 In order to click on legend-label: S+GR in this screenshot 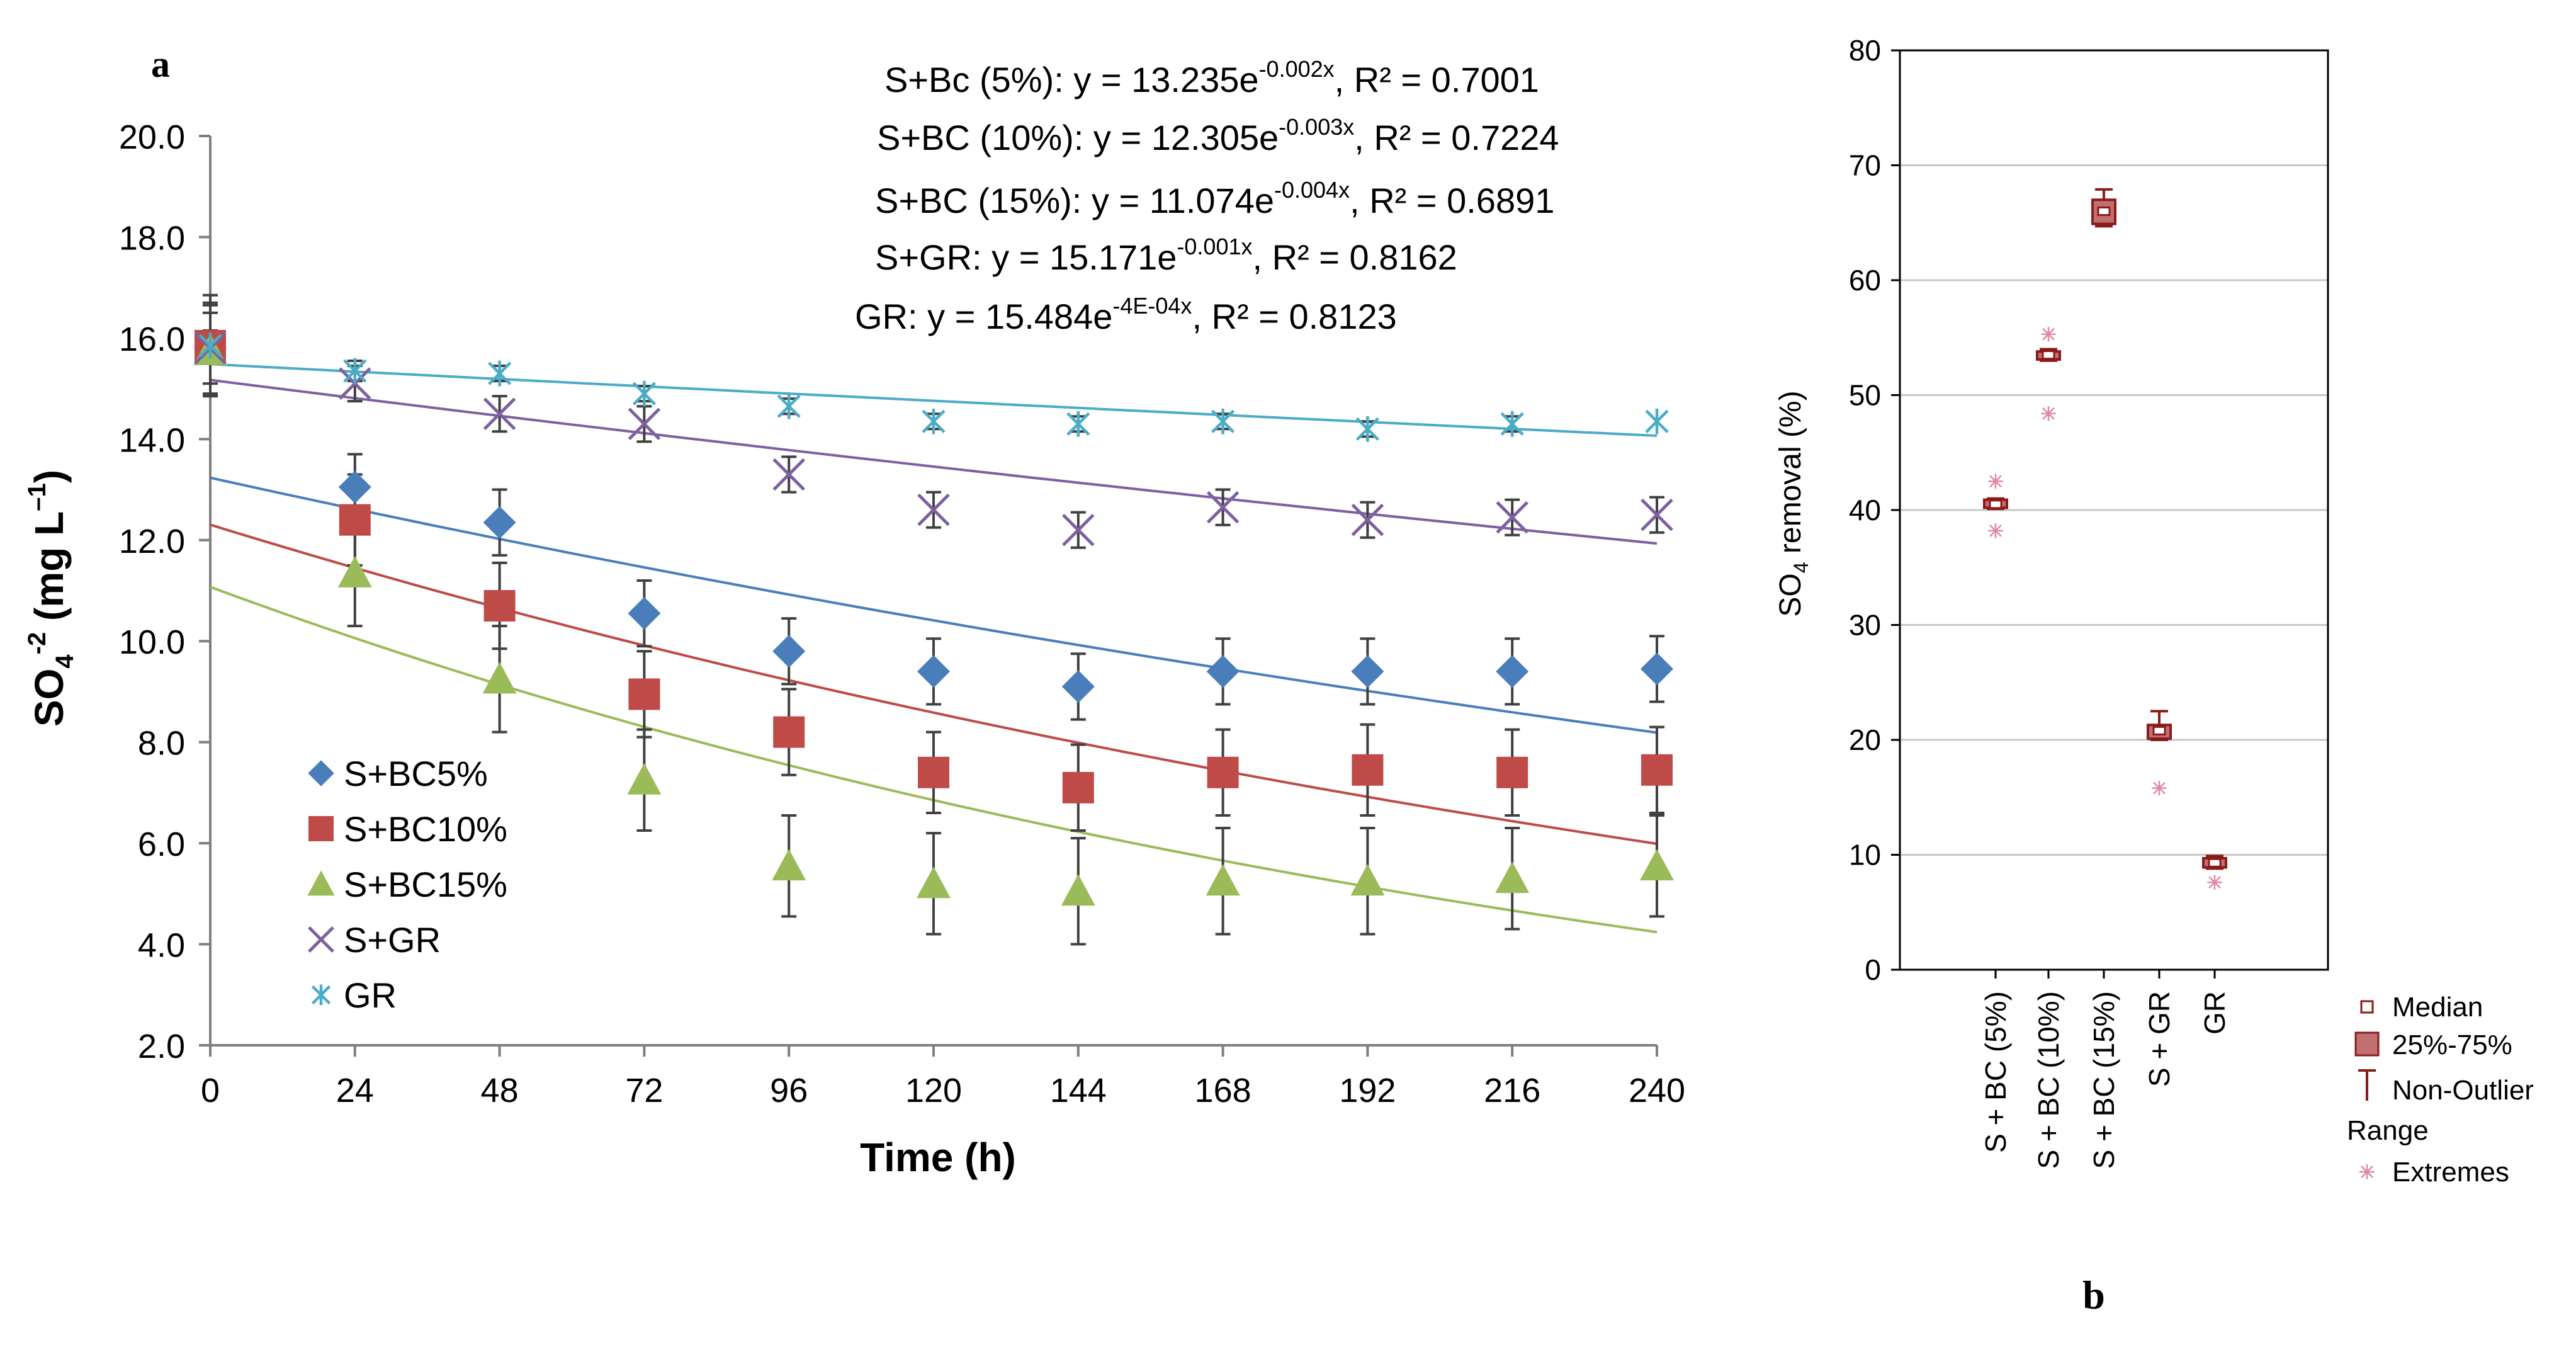, I will do `click(392, 940)`.